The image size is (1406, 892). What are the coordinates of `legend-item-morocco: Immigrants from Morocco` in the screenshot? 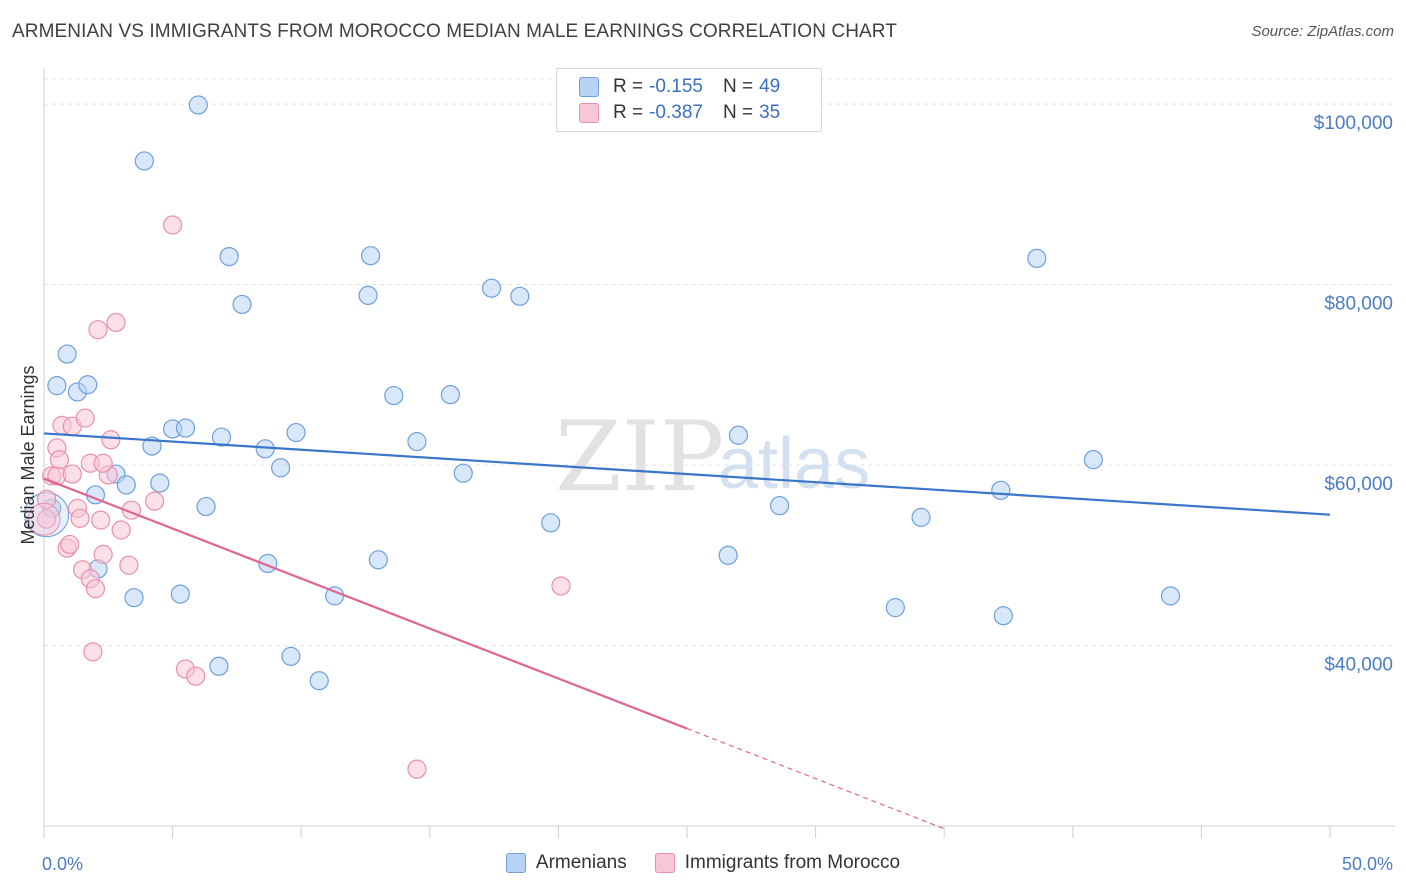 It's located at (777, 863).